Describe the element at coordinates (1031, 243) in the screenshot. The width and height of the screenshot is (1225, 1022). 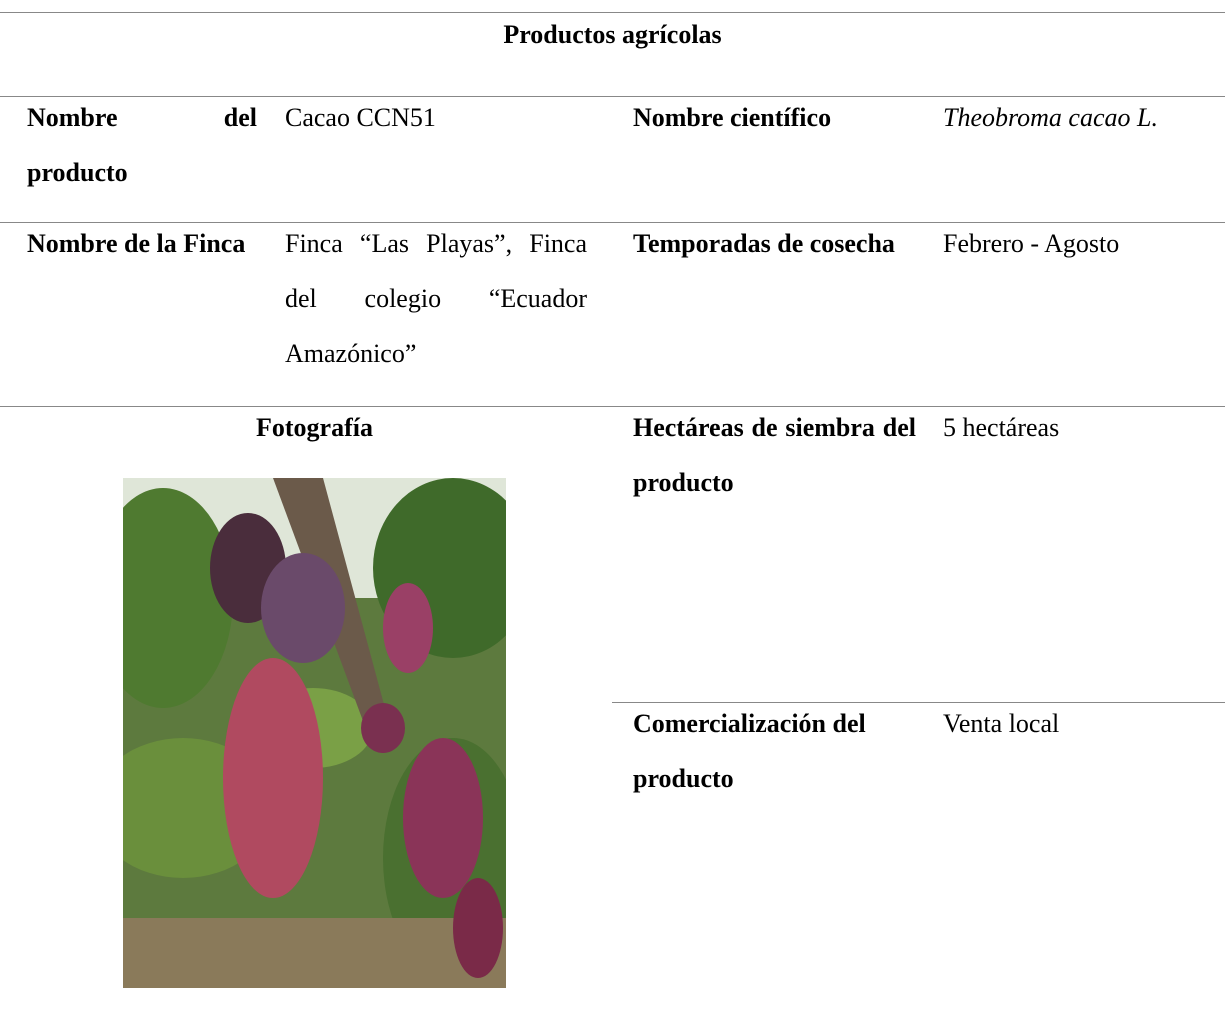
I see `cell-value: Febrero - Agosto` at that location.